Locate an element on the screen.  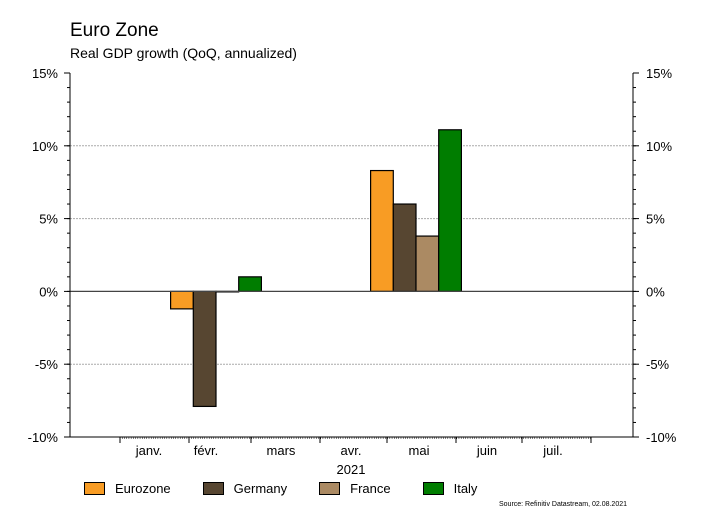
chart-subtitle: Real GDP growth (QoQ, annualized) is located at coordinates (183, 53).